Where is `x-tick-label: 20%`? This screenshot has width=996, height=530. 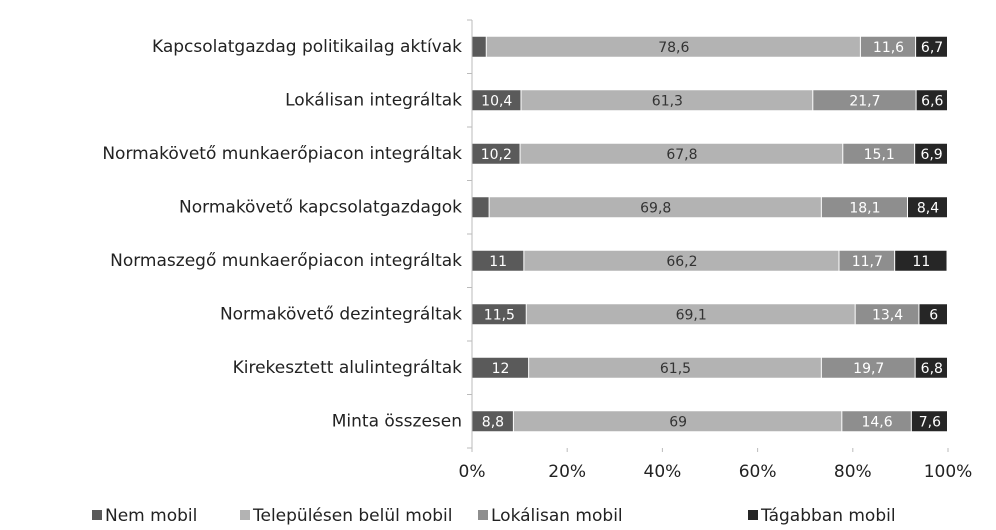
x-tick-label: 20% is located at coordinates (567, 472).